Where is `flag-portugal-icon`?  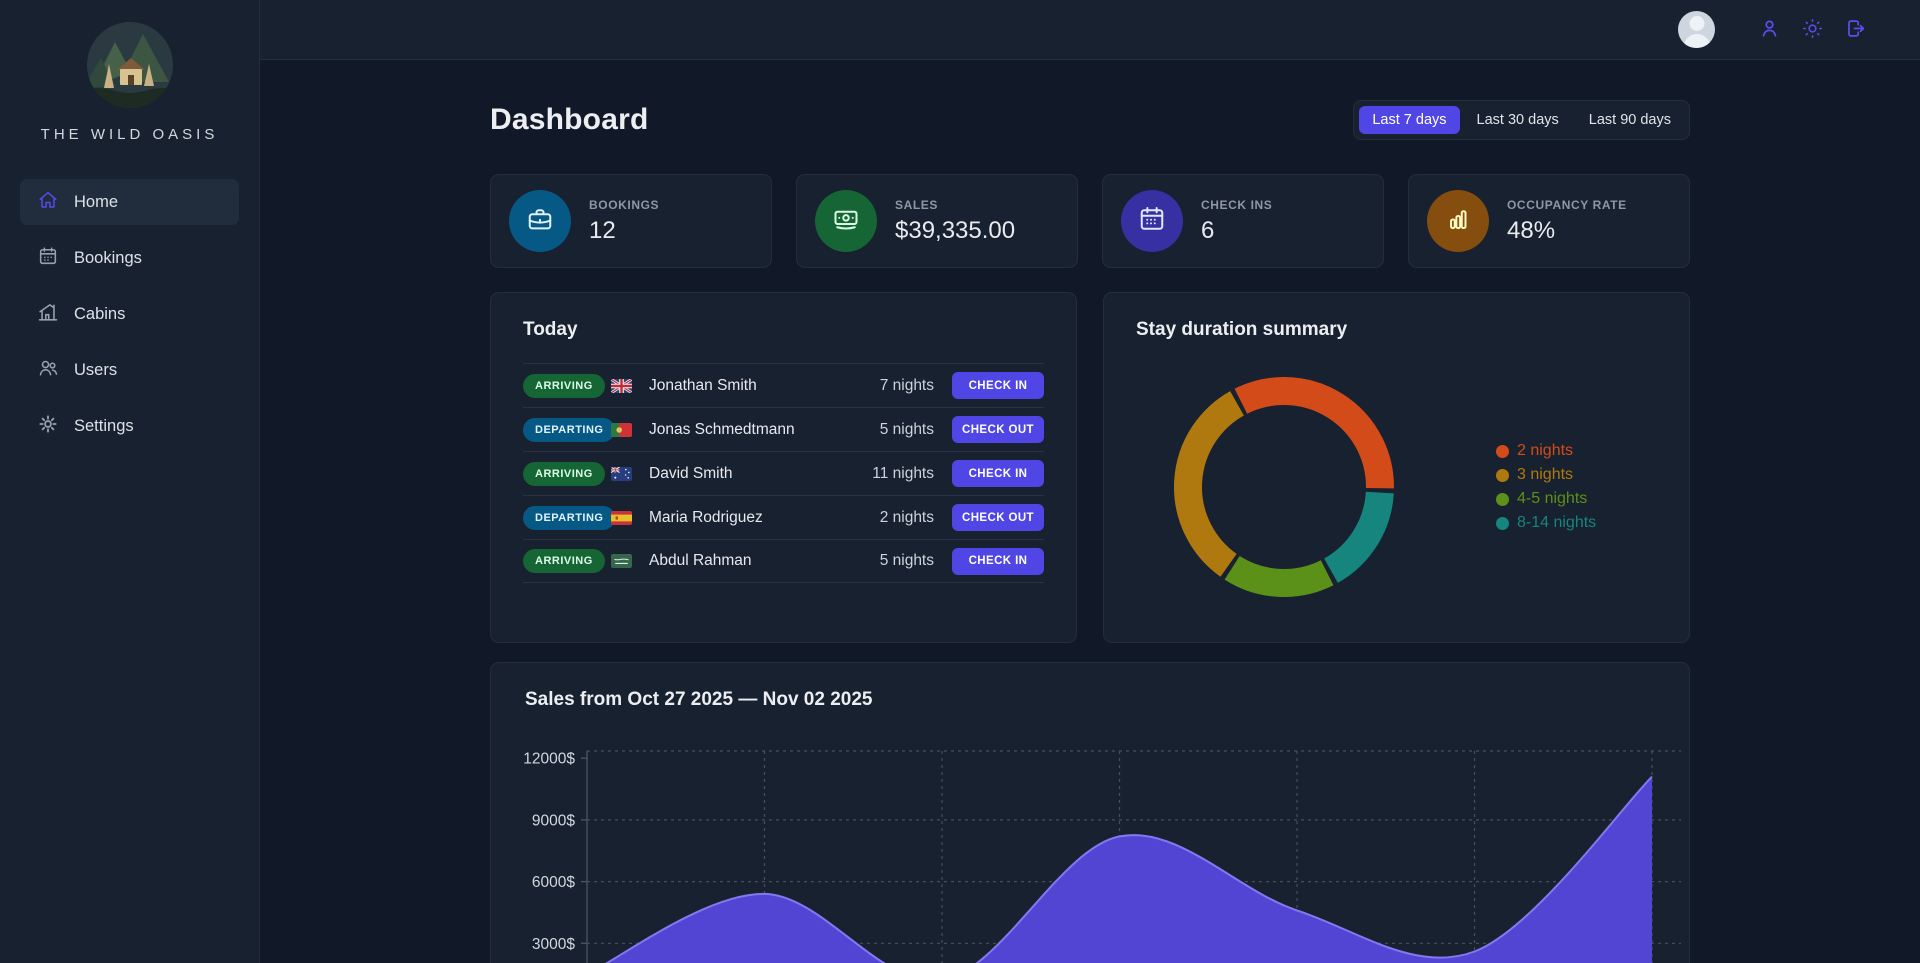
flag-portugal-icon is located at coordinates (621, 429).